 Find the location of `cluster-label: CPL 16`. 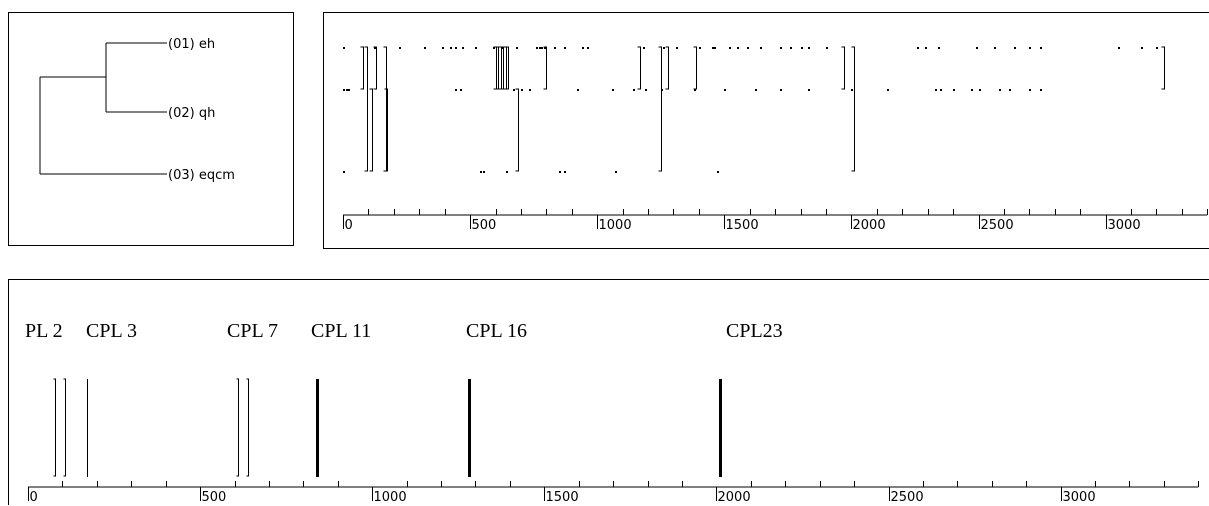

cluster-label: CPL 16 is located at coordinates (496, 331).